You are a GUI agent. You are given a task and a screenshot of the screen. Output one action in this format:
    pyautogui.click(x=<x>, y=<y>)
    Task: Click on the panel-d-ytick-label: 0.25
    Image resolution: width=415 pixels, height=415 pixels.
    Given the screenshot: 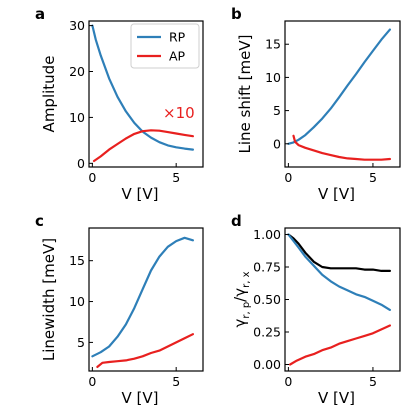 What is the action you would take?
    pyautogui.click(x=267, y=332)
    